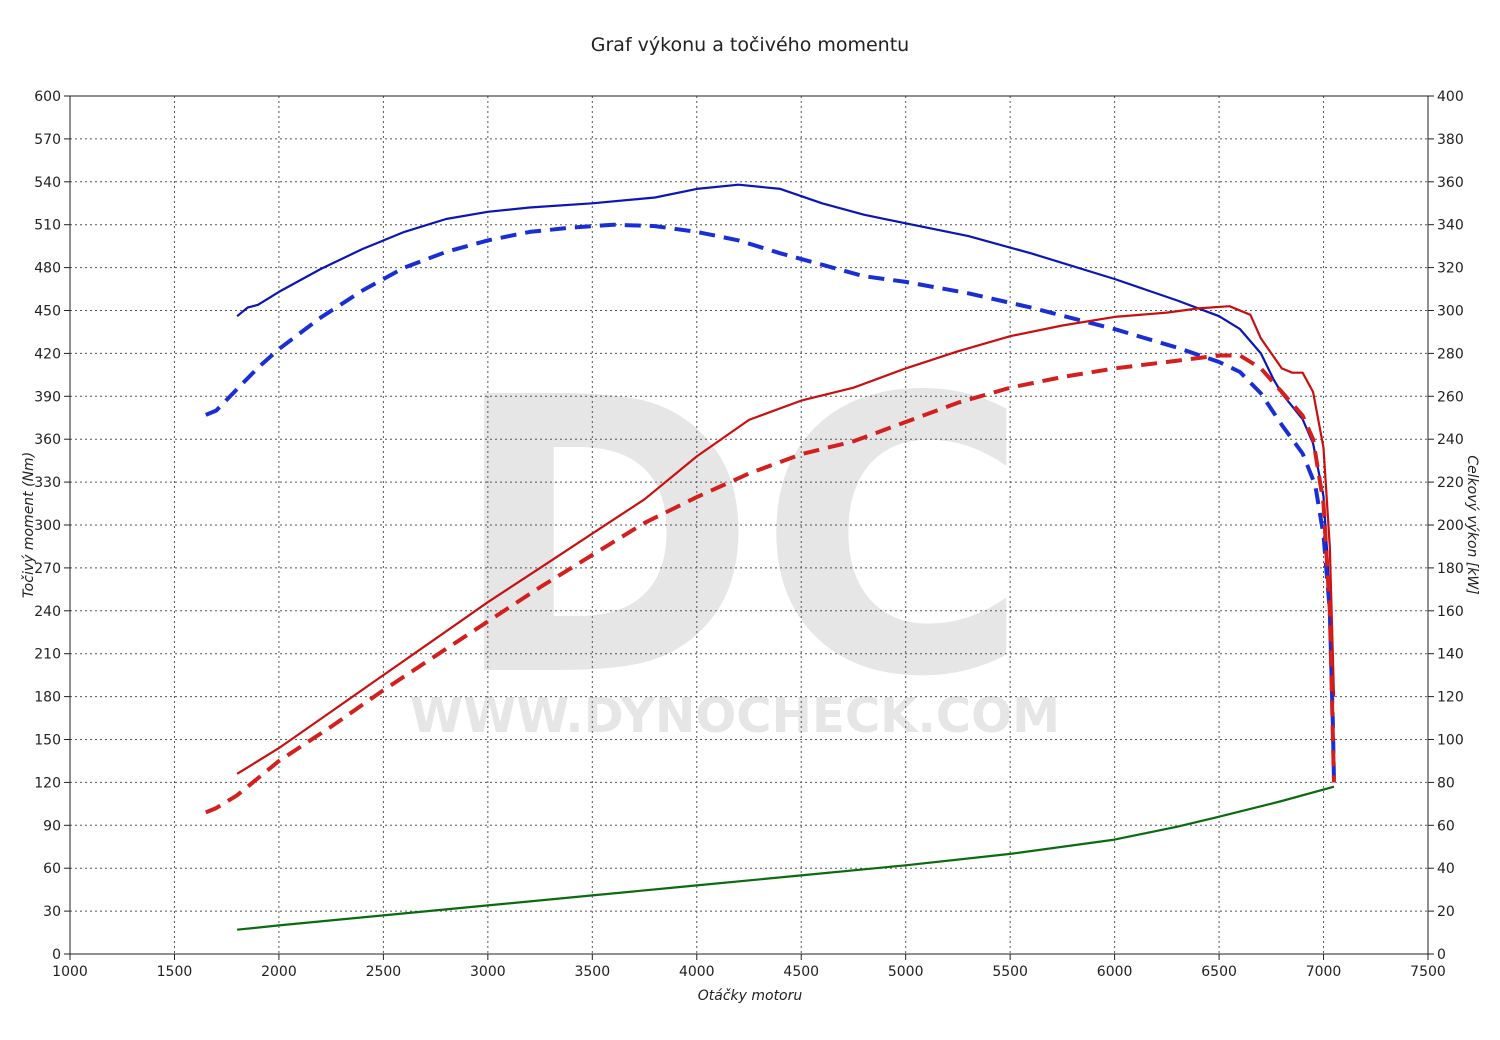 Image resolution: width=1500 pixels, height=1040 pixels. What do you see at coordinates (785, 858) in the screenshot?
I see `loss-curve` at bounding box center [785, 858].